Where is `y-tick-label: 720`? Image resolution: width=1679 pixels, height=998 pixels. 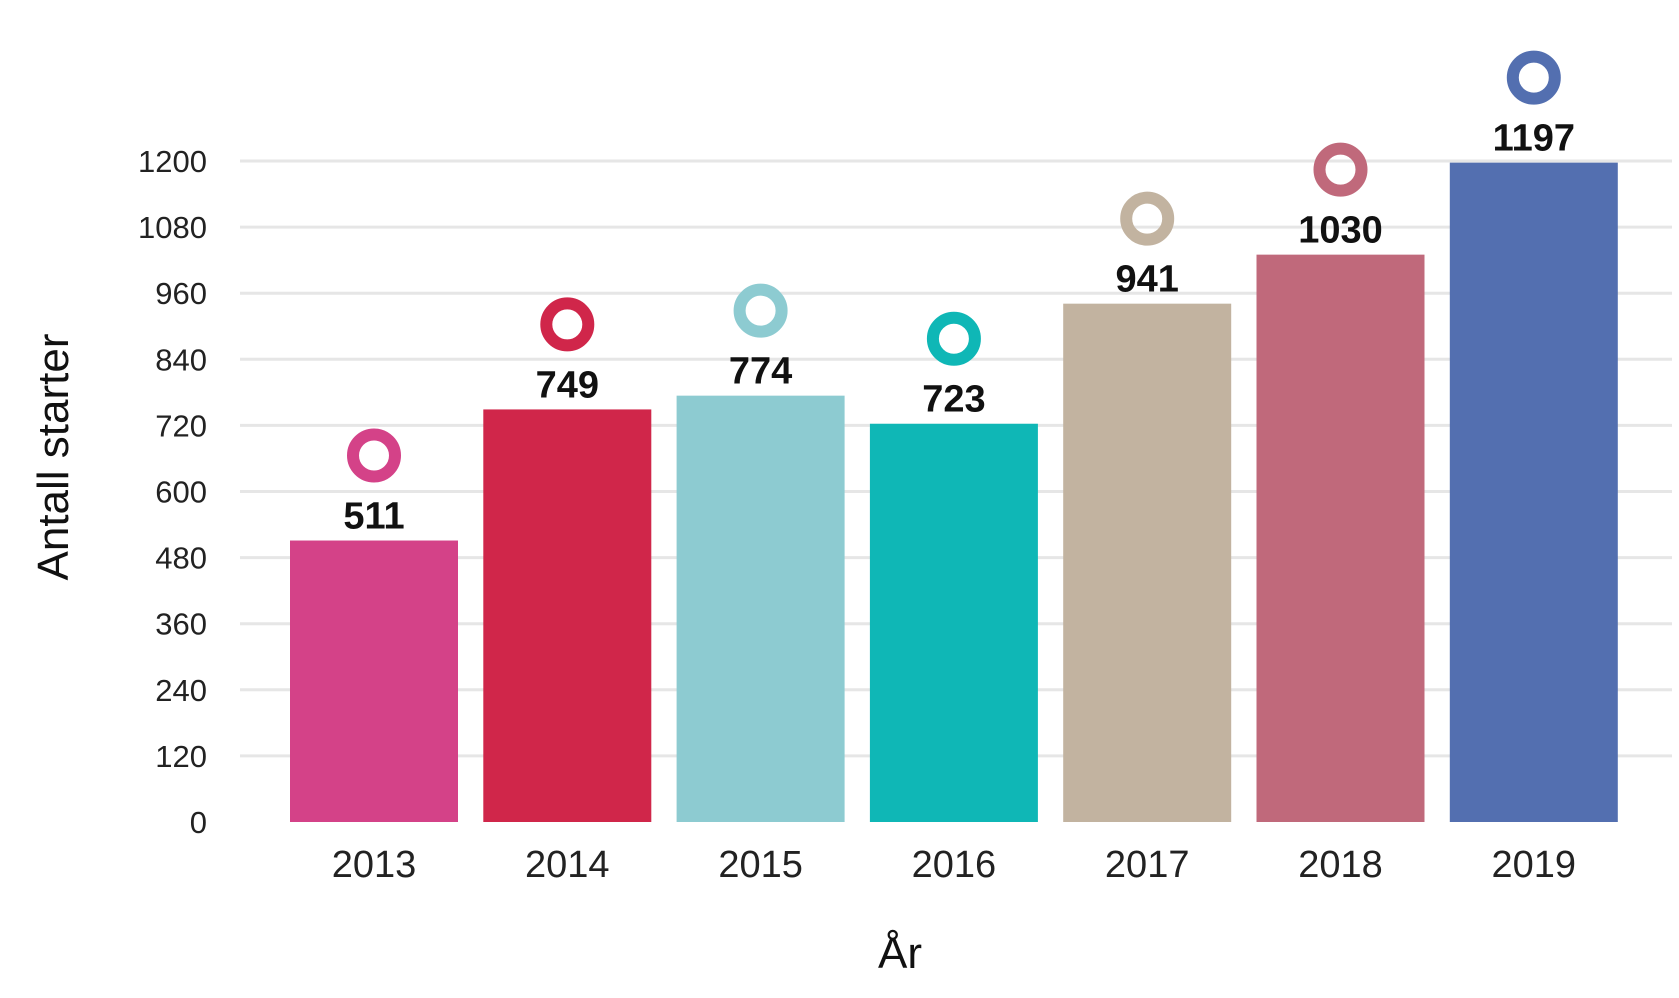
y-tick-label: 720 is located at coordinates (181, 425).